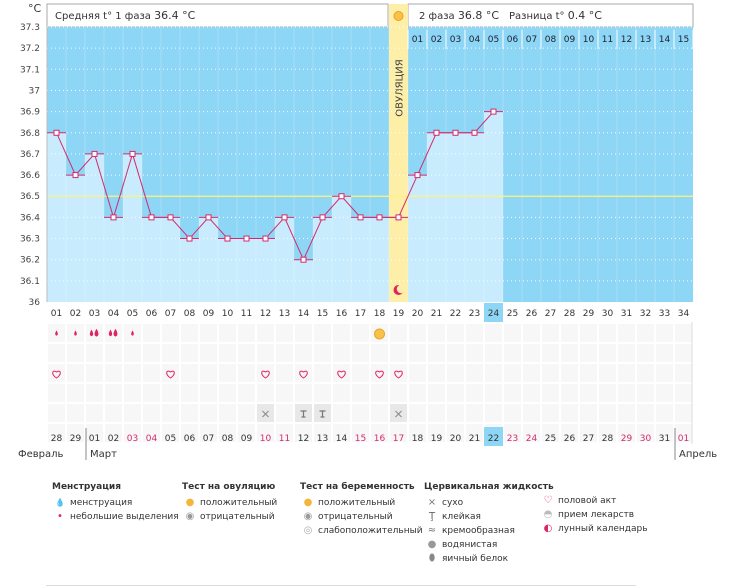 This screenshot has height=587, width=731. What do you see at coordinates (308, 516) in the screenshot?
I see `negative-icon: ◉` at bounding box center [308, 516].